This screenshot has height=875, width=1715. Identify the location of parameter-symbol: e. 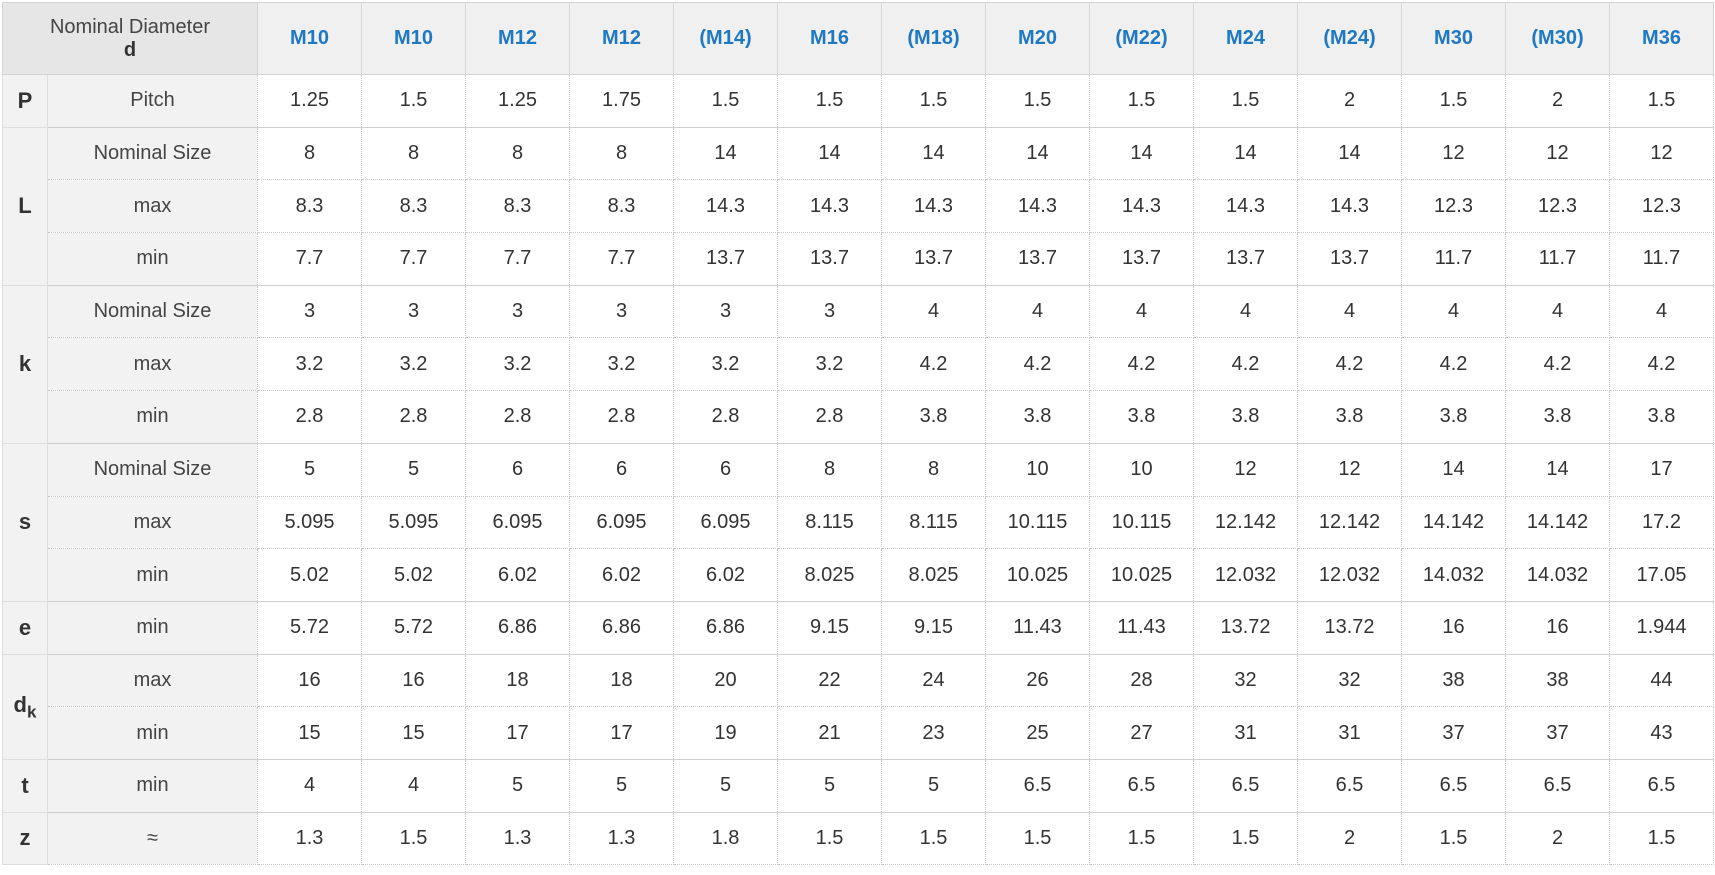
(25, 627).